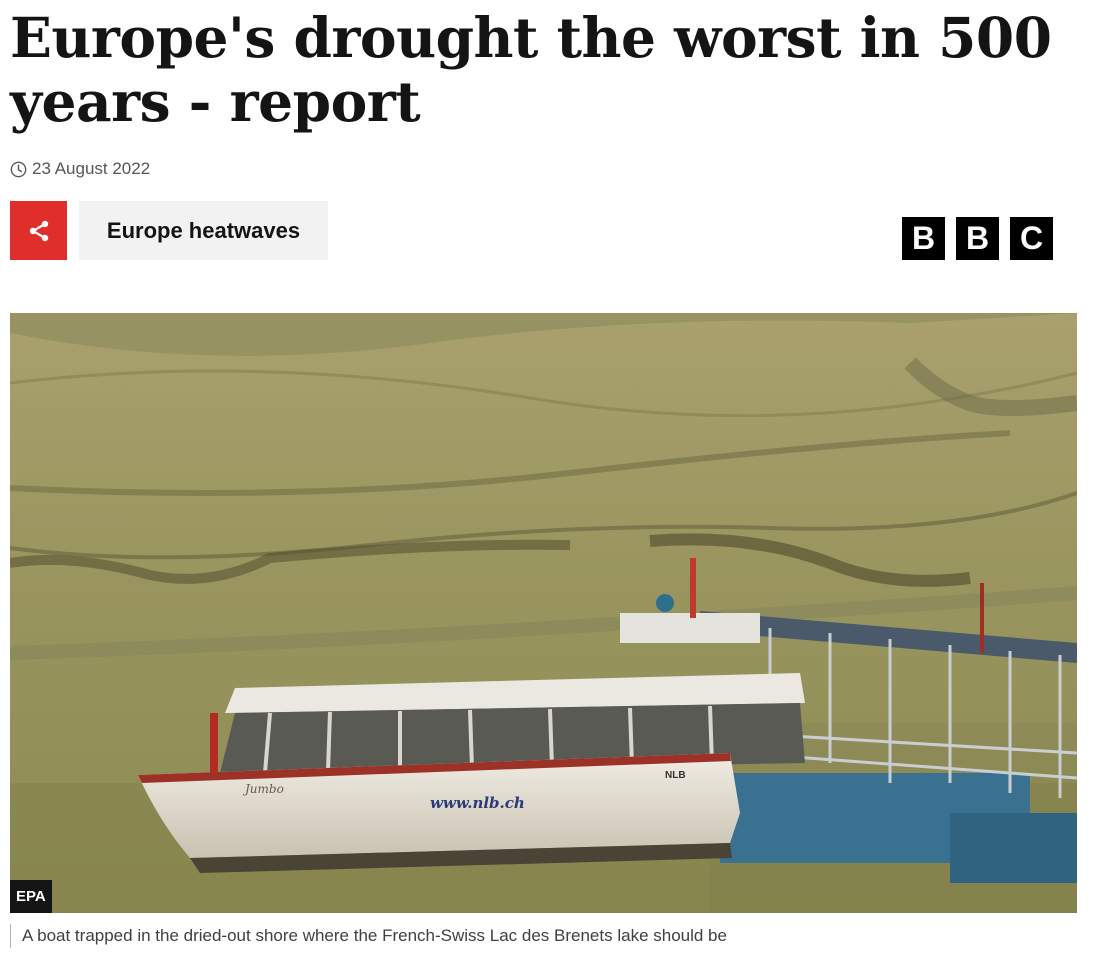 The image size is (1113, 956). I want to click on bbc-logo: B B C, so click(977, 238).